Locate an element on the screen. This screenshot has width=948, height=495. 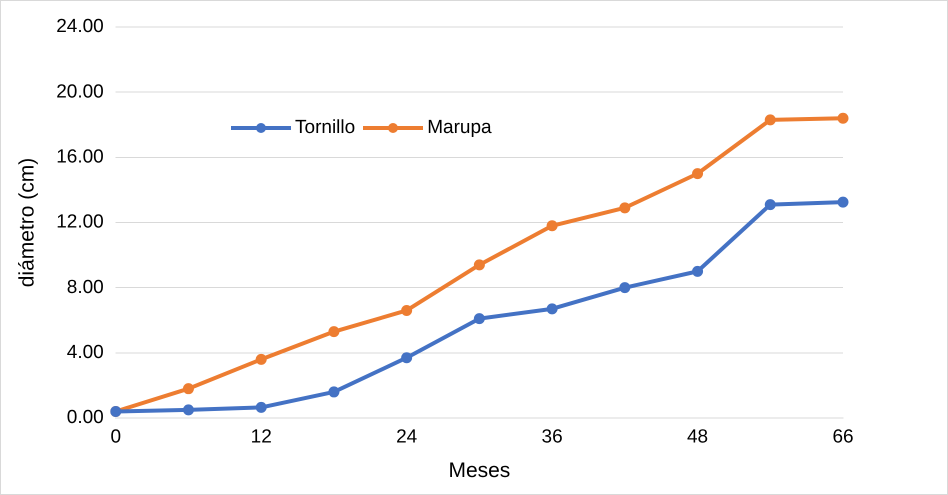
y-tick-label: 20.00 is located at coordinates (80, 91).